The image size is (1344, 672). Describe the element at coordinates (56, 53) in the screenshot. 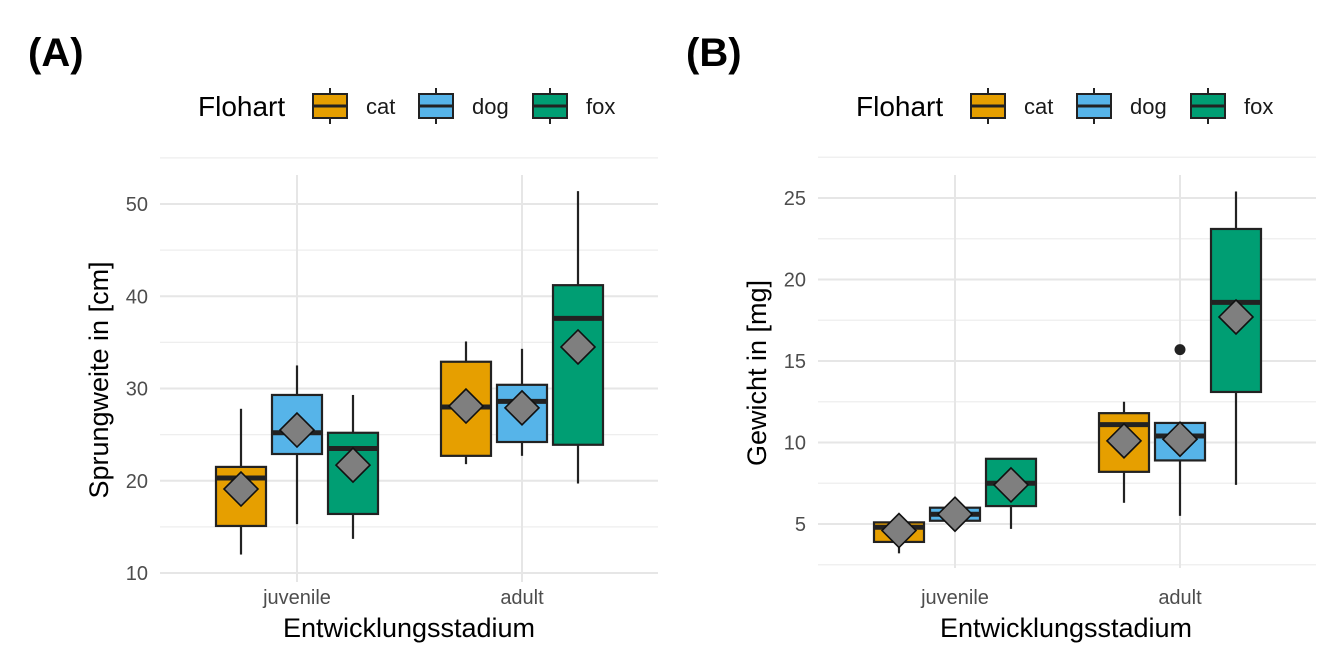

I see `panel-a-tag: (A)` at that location.